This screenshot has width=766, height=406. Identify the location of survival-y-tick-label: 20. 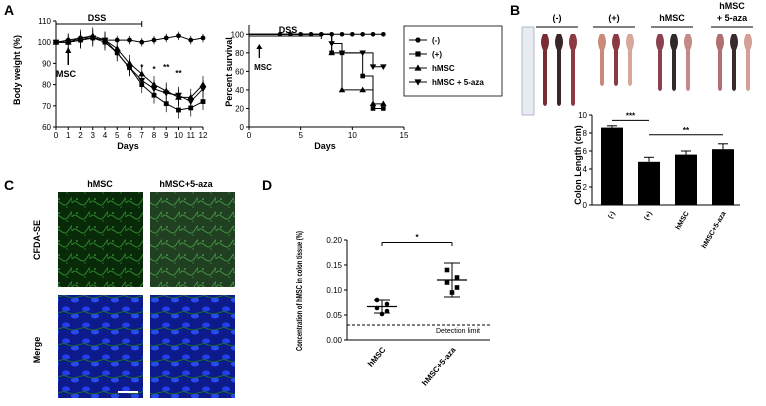
(239, 108).